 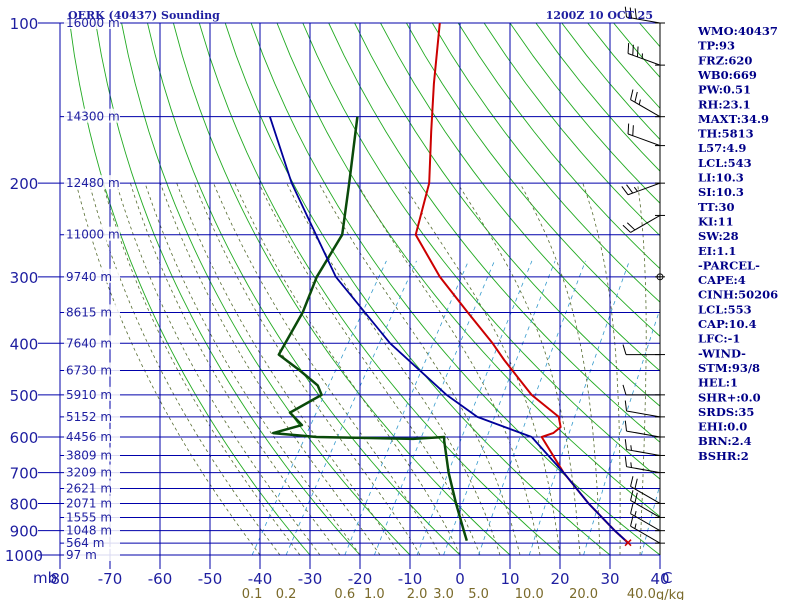 What do you see at coordinates (89, 503) in the screenshot?
I see `height-label: 2071 m` at bounding box center [89, 503].